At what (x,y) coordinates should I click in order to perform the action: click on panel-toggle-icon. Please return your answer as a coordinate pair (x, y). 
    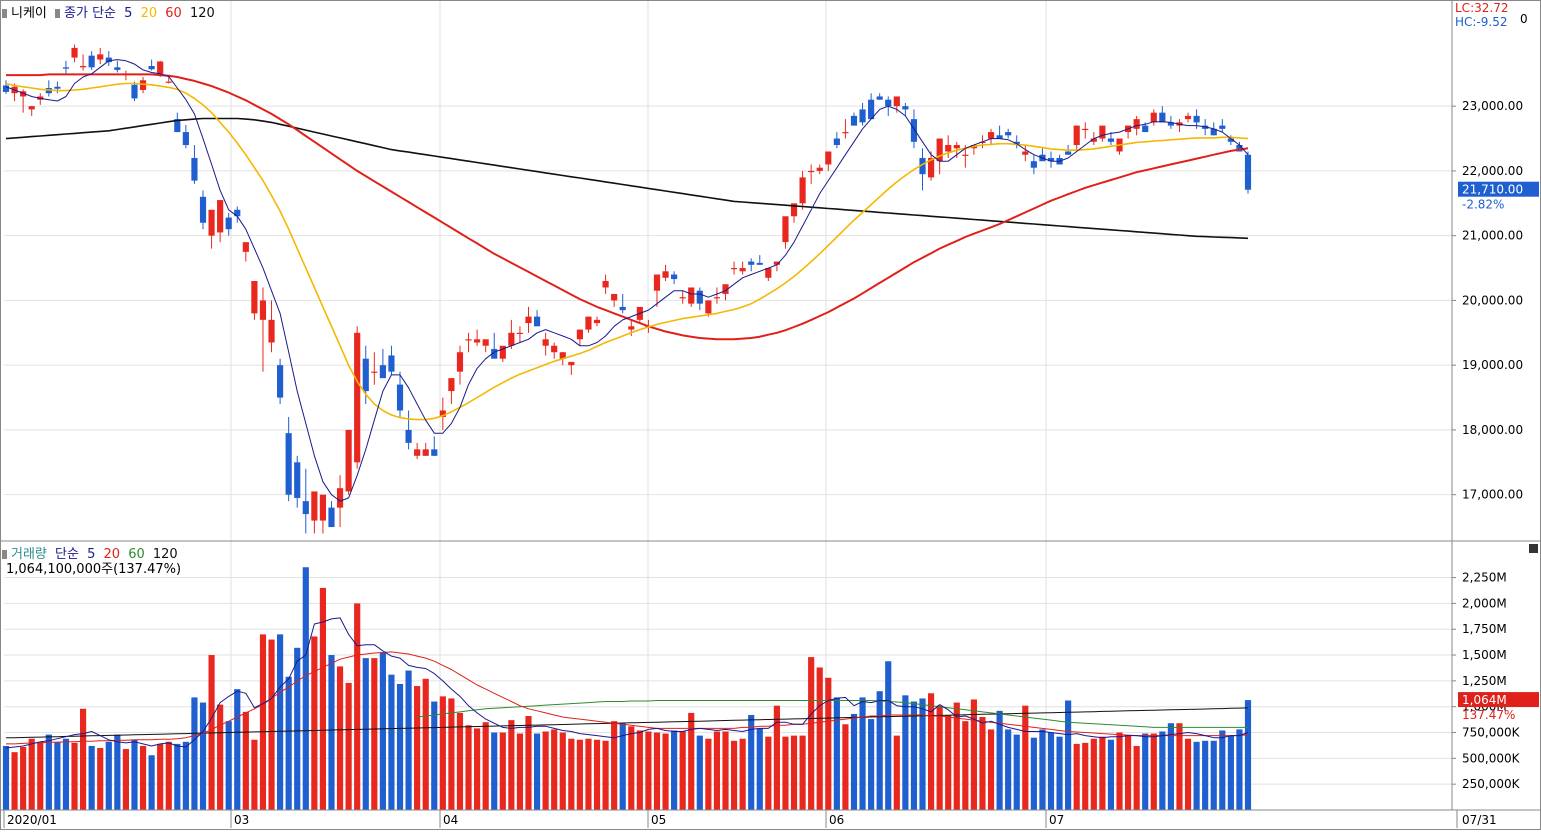
    Looking at the image, I should click on (1533, 548).